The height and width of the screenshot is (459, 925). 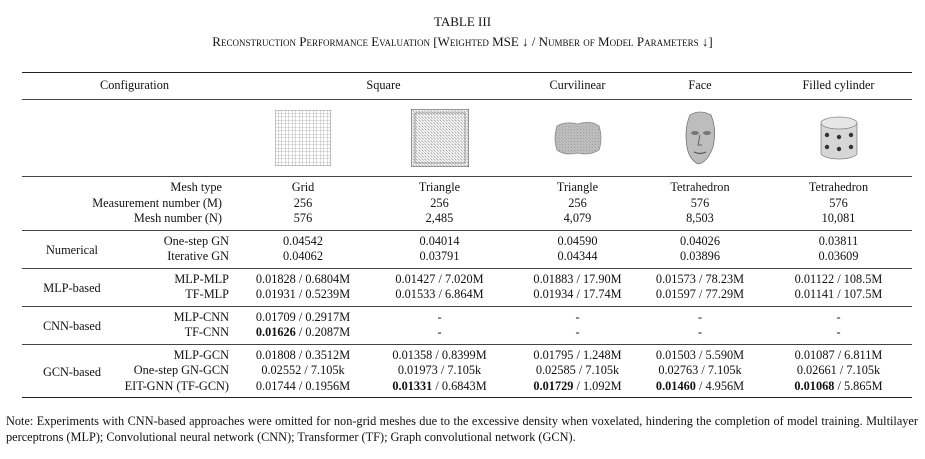 What do you see at coordinates (838, 370) in the screenshot?
I see `cell: 0.02661 / 7.105k` at bounding box center [838, 370].